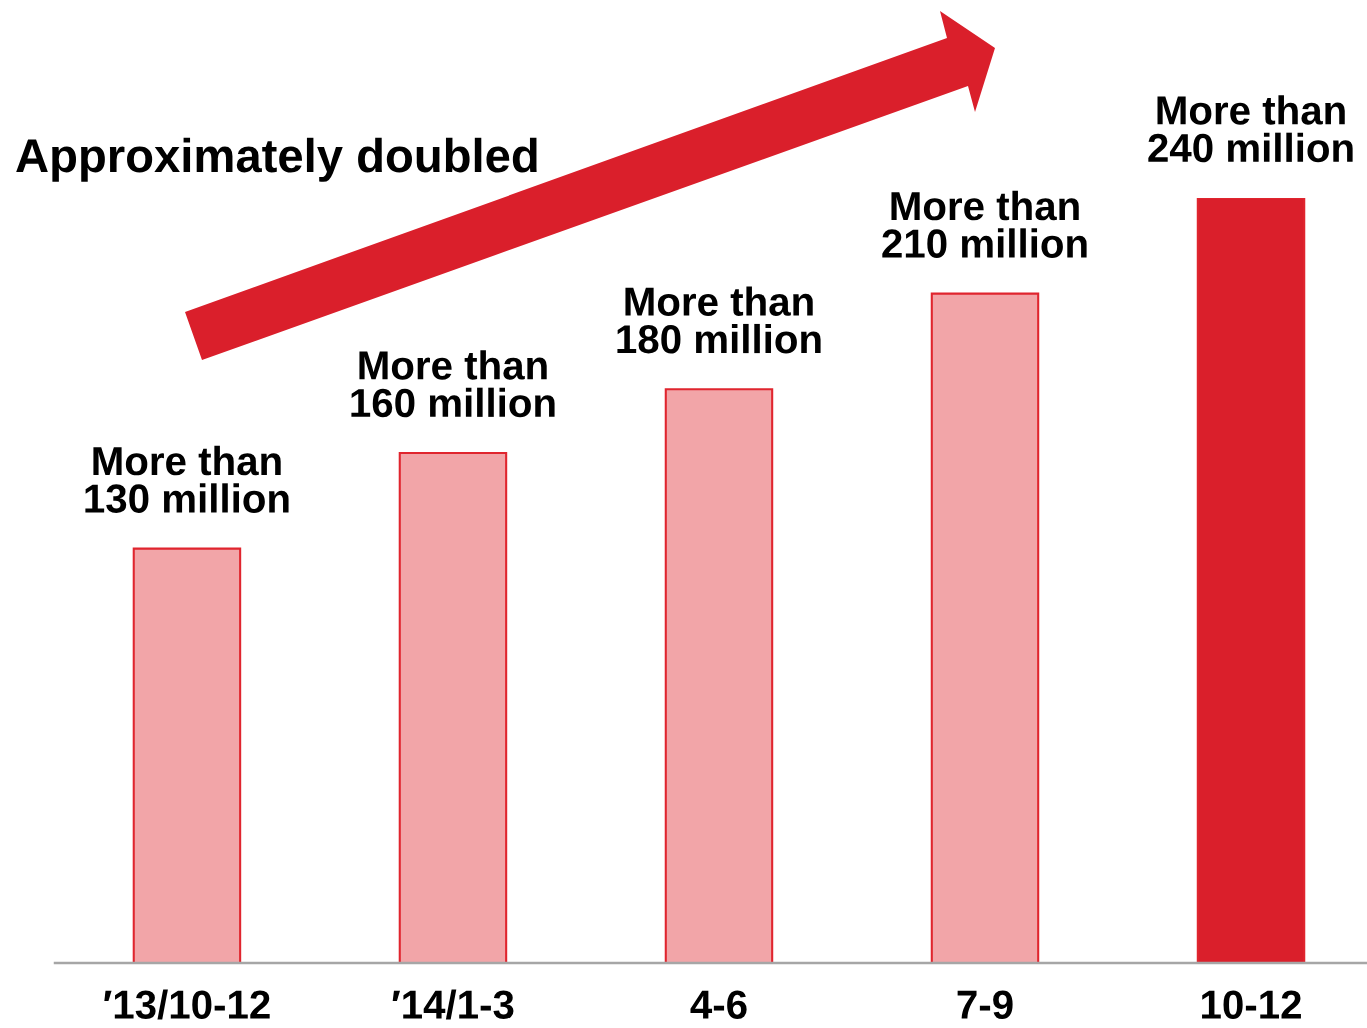  Describe the element at coordinates (276, 159) in the screenshot. I see `text: Approximately doubled` at that location.